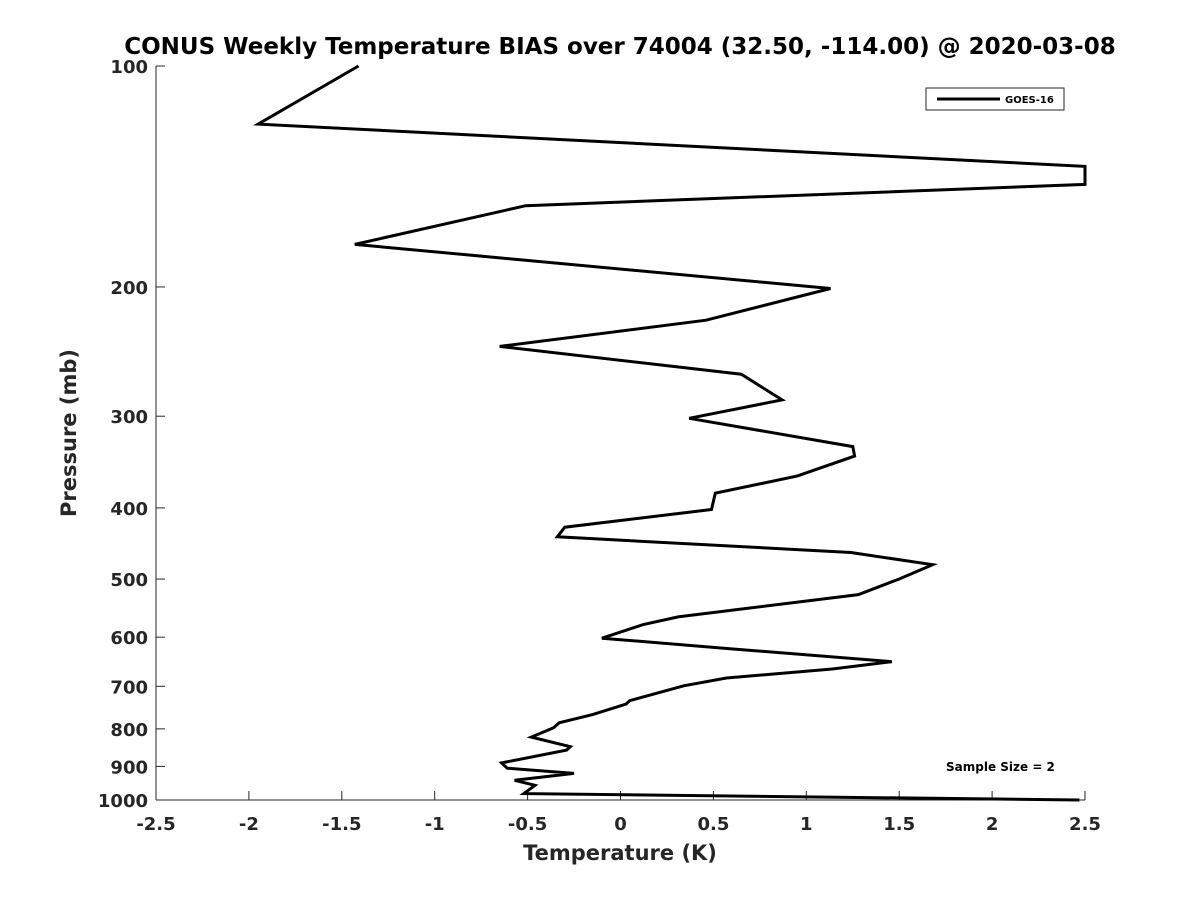 The height and width of the screenshot is (900, 1200). Describe the element at coordinates (129, 638) in the screenshot. I see `y-tick-label: 600` at that location.